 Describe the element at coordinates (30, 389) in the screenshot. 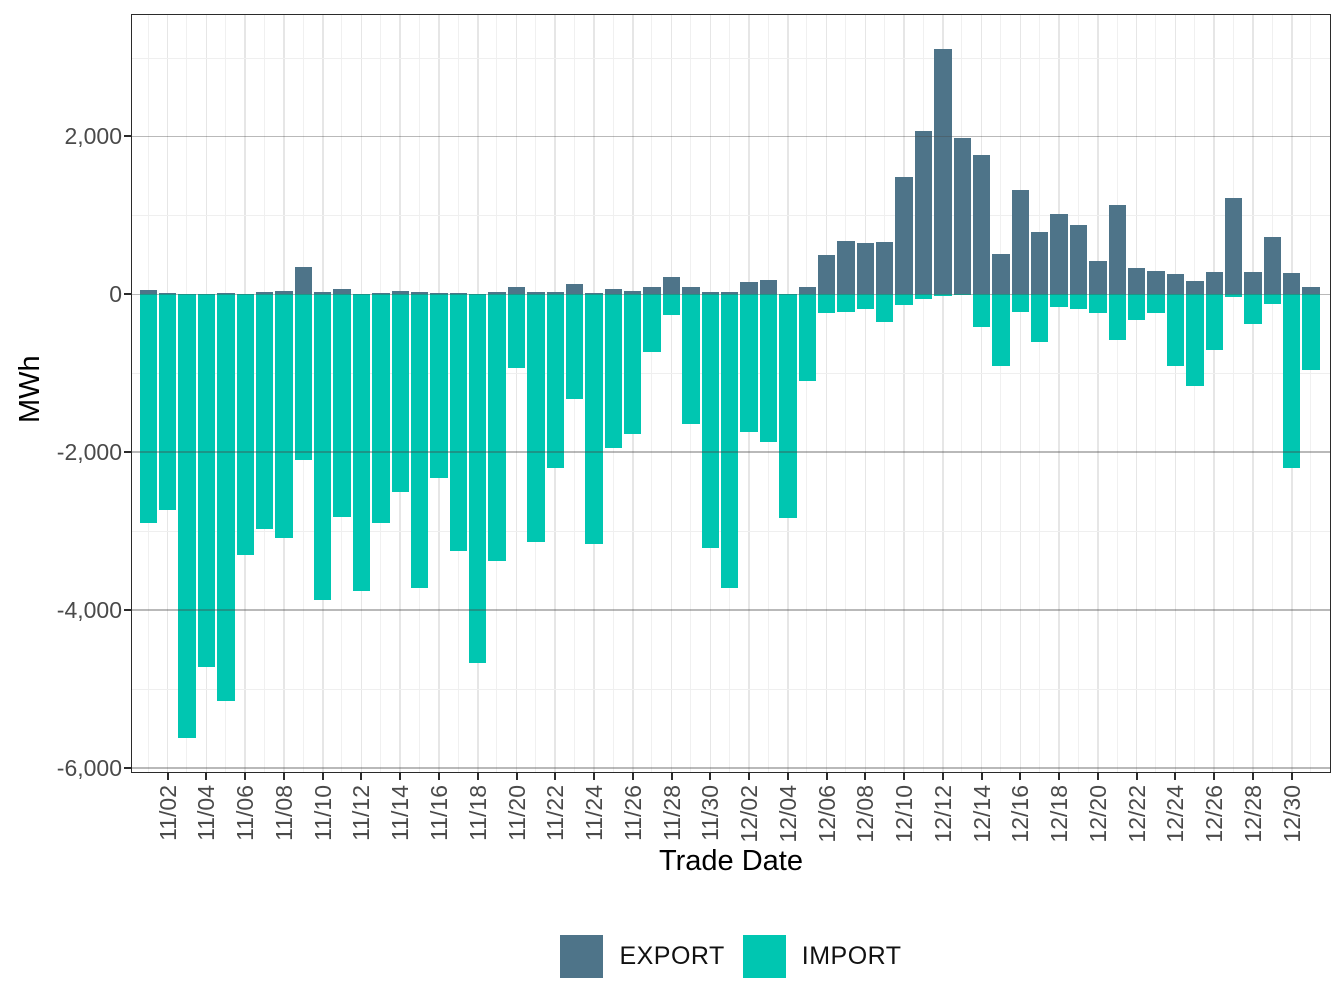

I see `y-axis-title: MWh` at that location.